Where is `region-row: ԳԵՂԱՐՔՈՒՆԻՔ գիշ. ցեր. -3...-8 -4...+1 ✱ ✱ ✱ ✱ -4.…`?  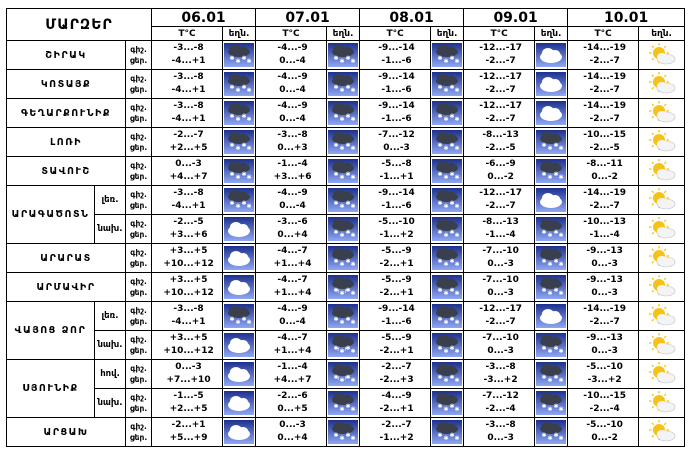
region-row: ԳԵՂԱՐՔՈՒՆԻՔ գիշ. ցեր. -3...-8 -4...+1 ✱ ✱ ✱ ✱ -4.… is located at coordinates (346, 113).